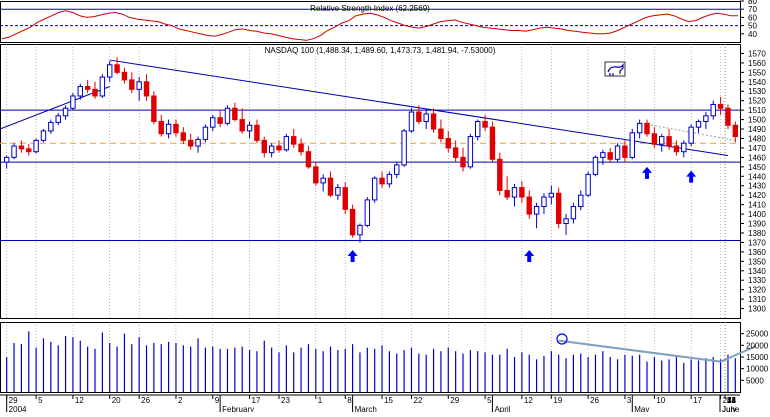 Image resolution: width=770 pixels, height=417 pixels. I want to click on x-tick-label: 10, so click(660, 400).